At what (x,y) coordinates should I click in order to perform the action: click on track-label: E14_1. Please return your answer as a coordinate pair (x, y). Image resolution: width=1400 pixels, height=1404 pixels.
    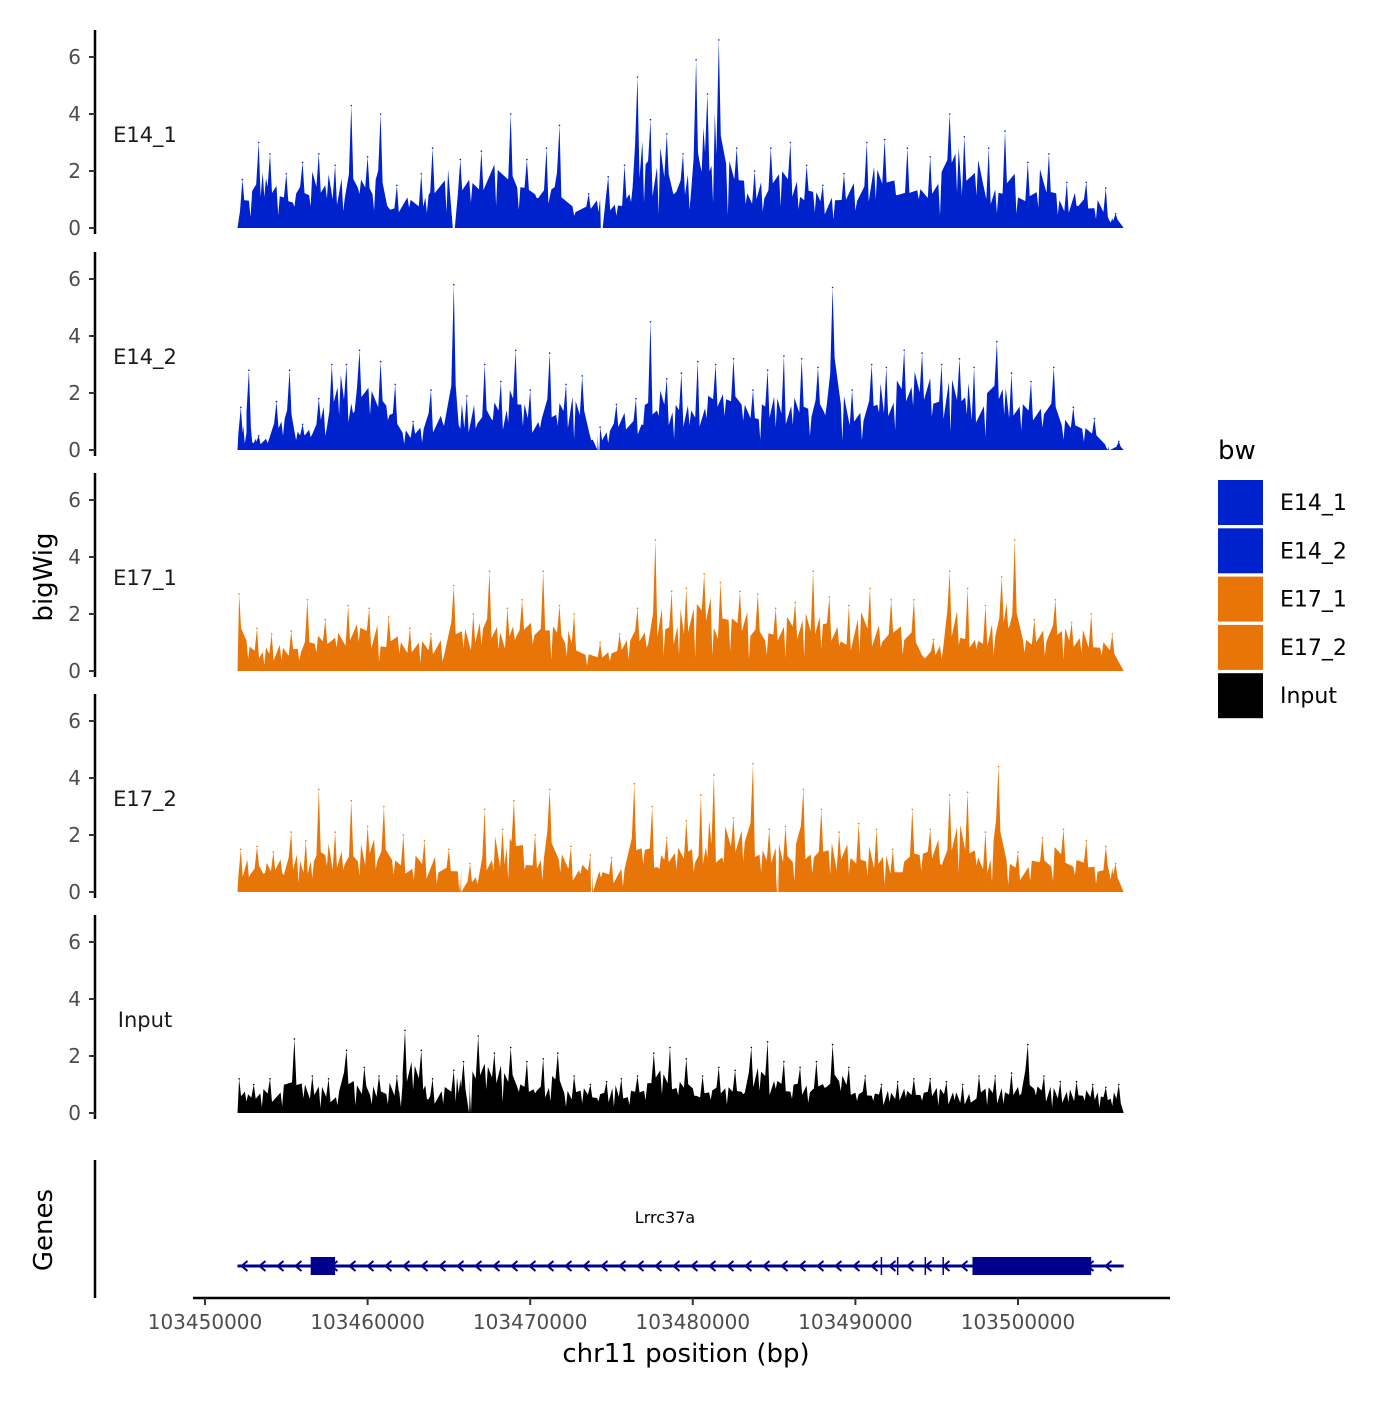
    Looking at the image, I should click on (145, 135).